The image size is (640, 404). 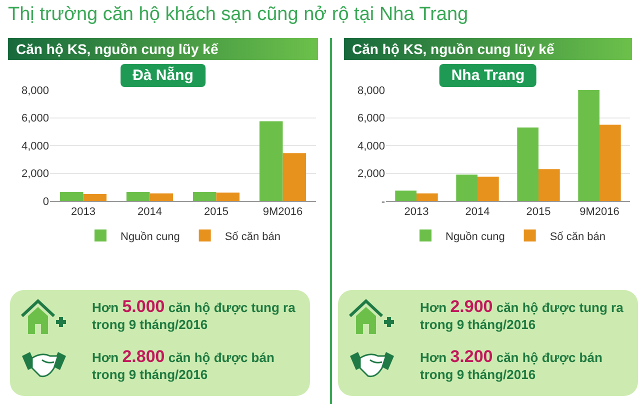 What do you see at coordinates (238, 15) in the screenshot?
I see `text: Thị trường căn hộ khách sạn cũng nở rộ tại Nha Trang` at bounding box center [238, 15].